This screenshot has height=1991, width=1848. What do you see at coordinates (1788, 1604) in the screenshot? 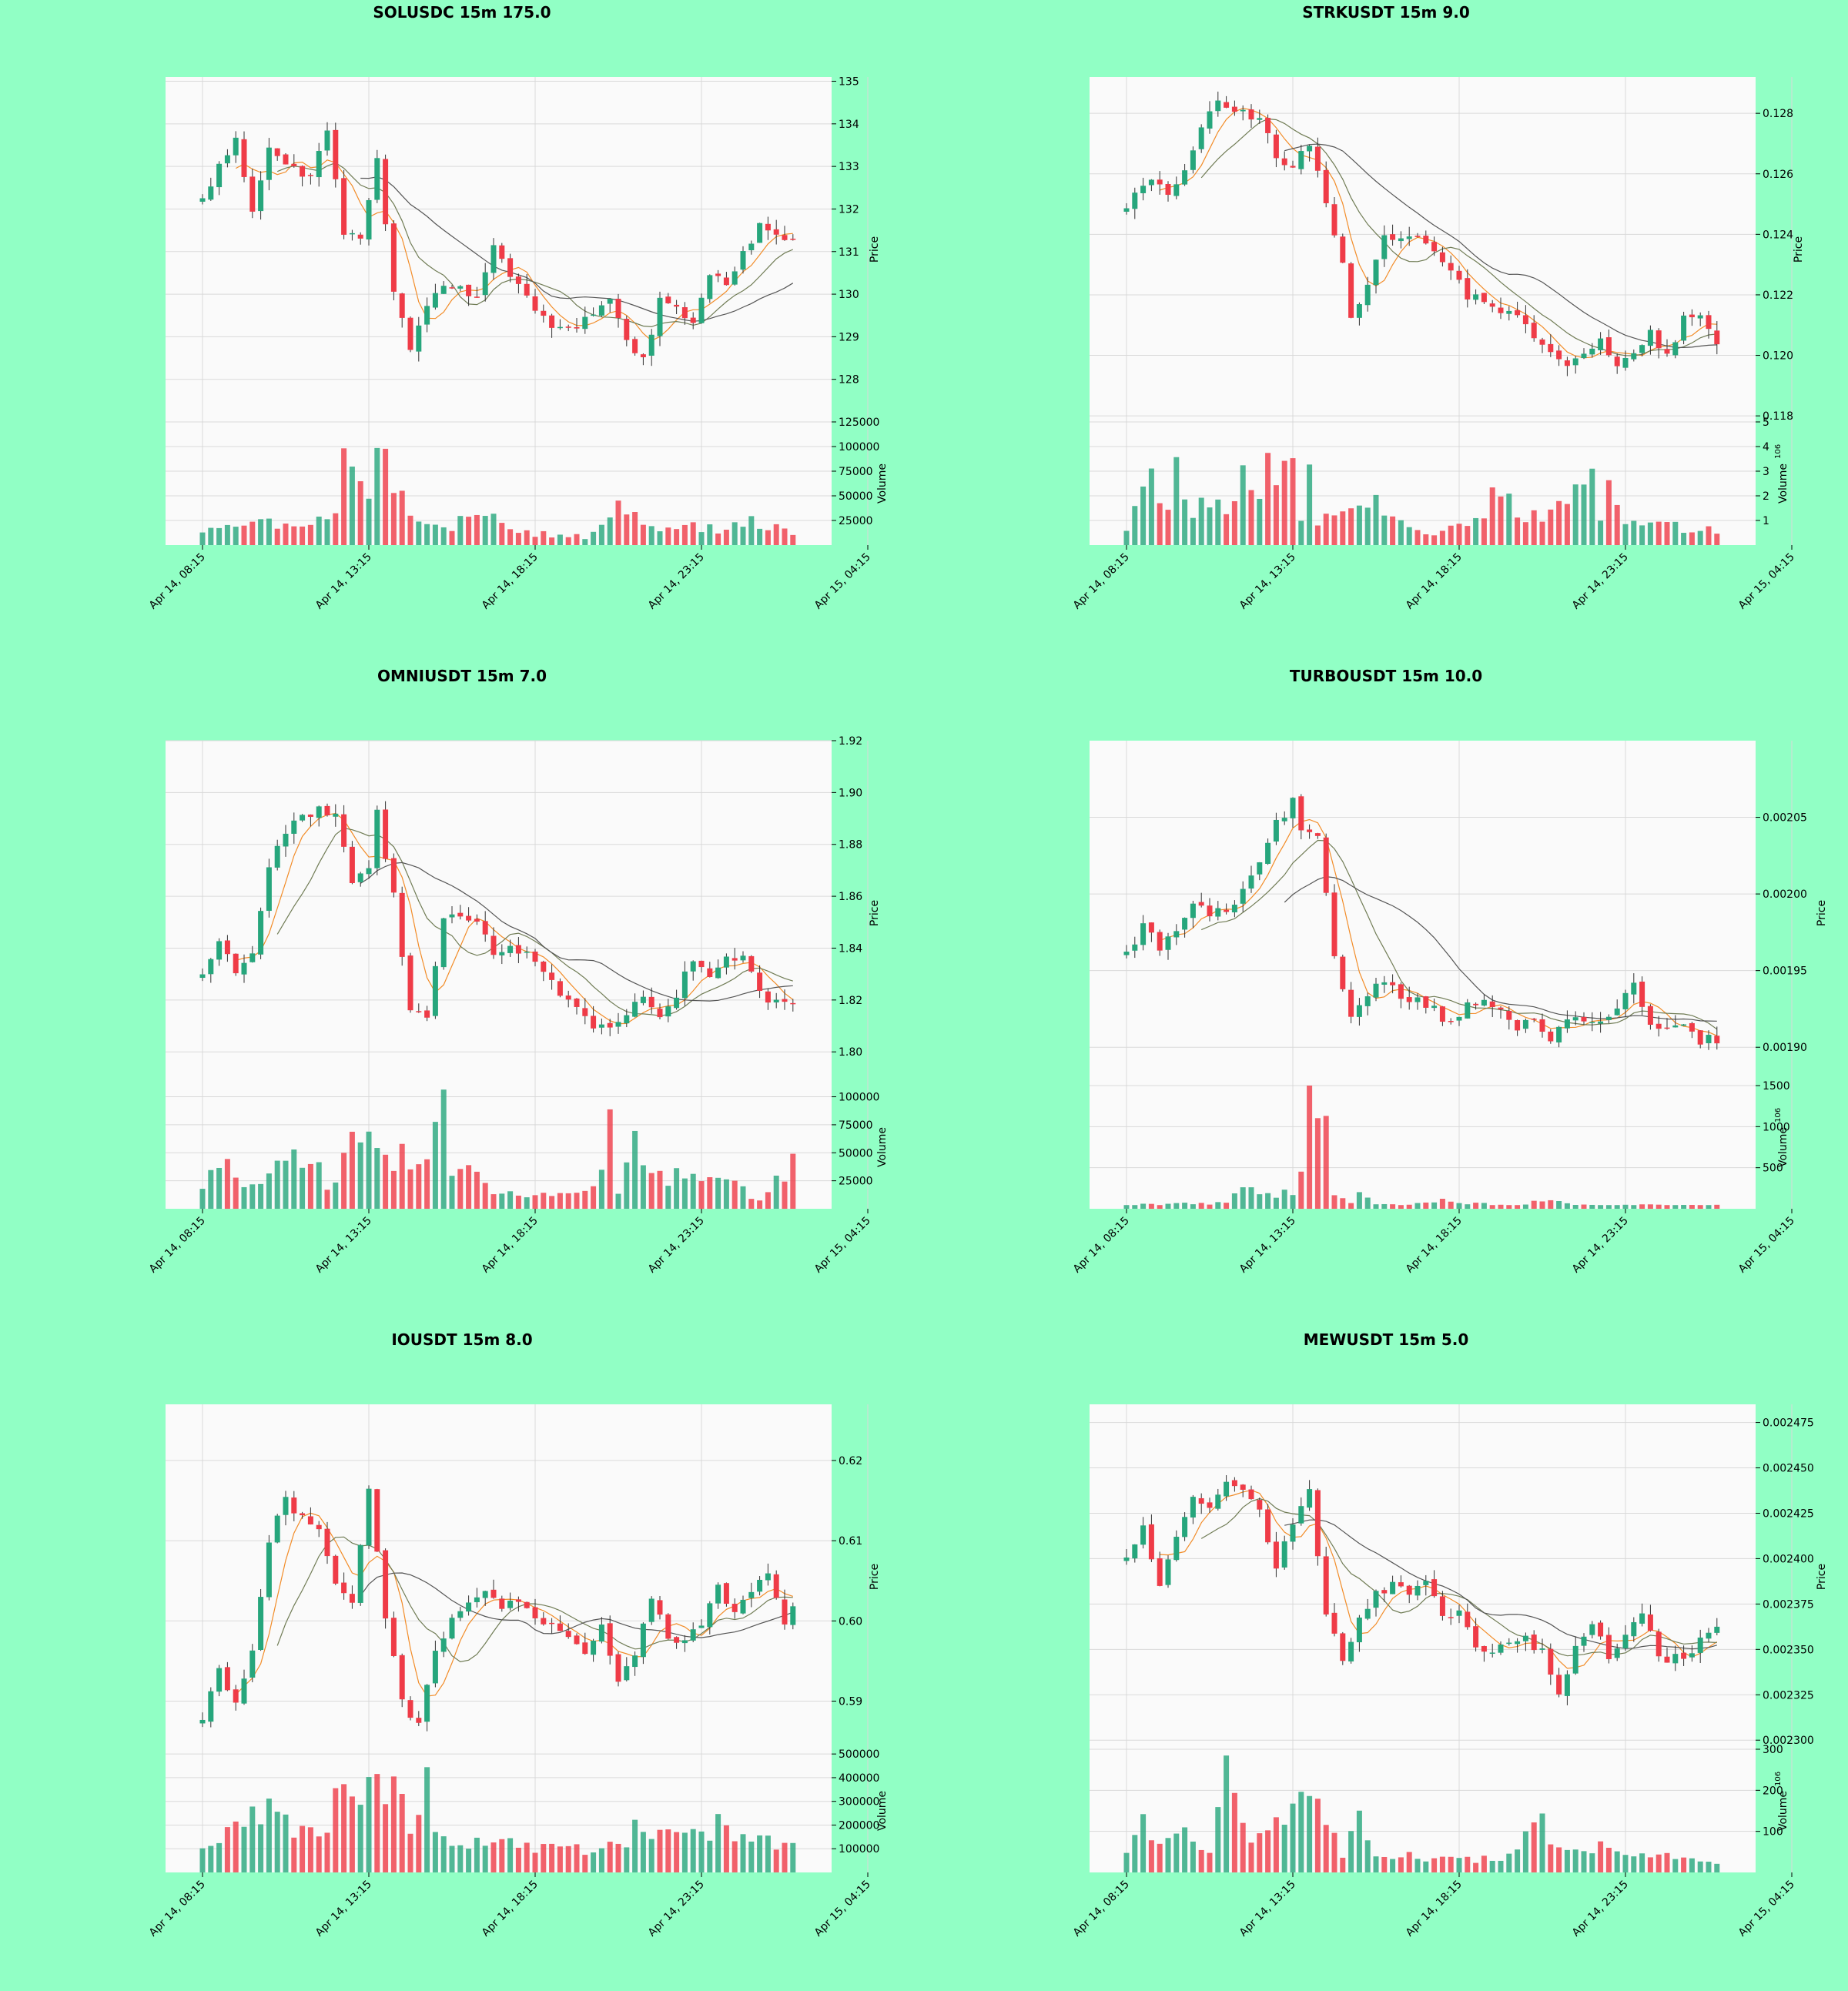
I see `price-tick-label: 0.002375` at bounding box center [1788, 1604].